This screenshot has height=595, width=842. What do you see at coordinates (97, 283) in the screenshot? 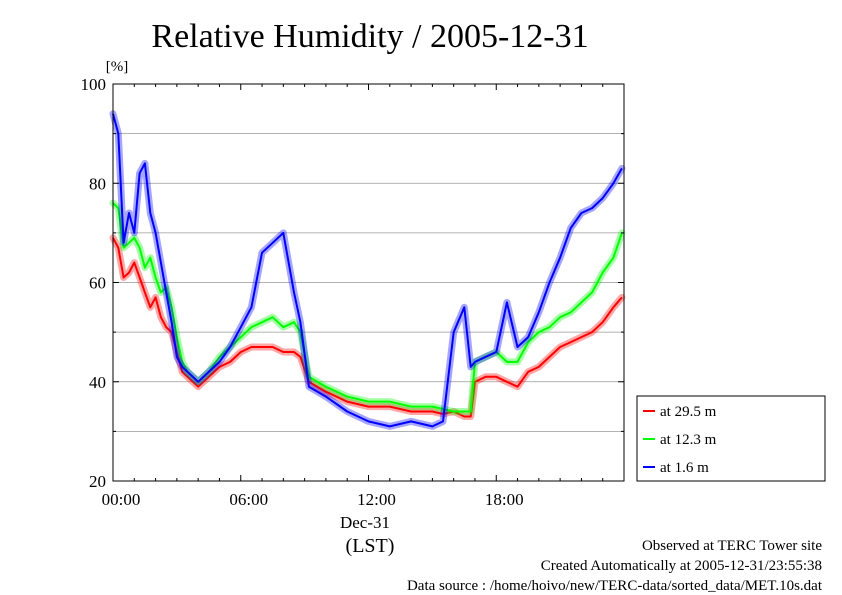
I see `y-tick-label: 60` at bounding box center [97, 283].